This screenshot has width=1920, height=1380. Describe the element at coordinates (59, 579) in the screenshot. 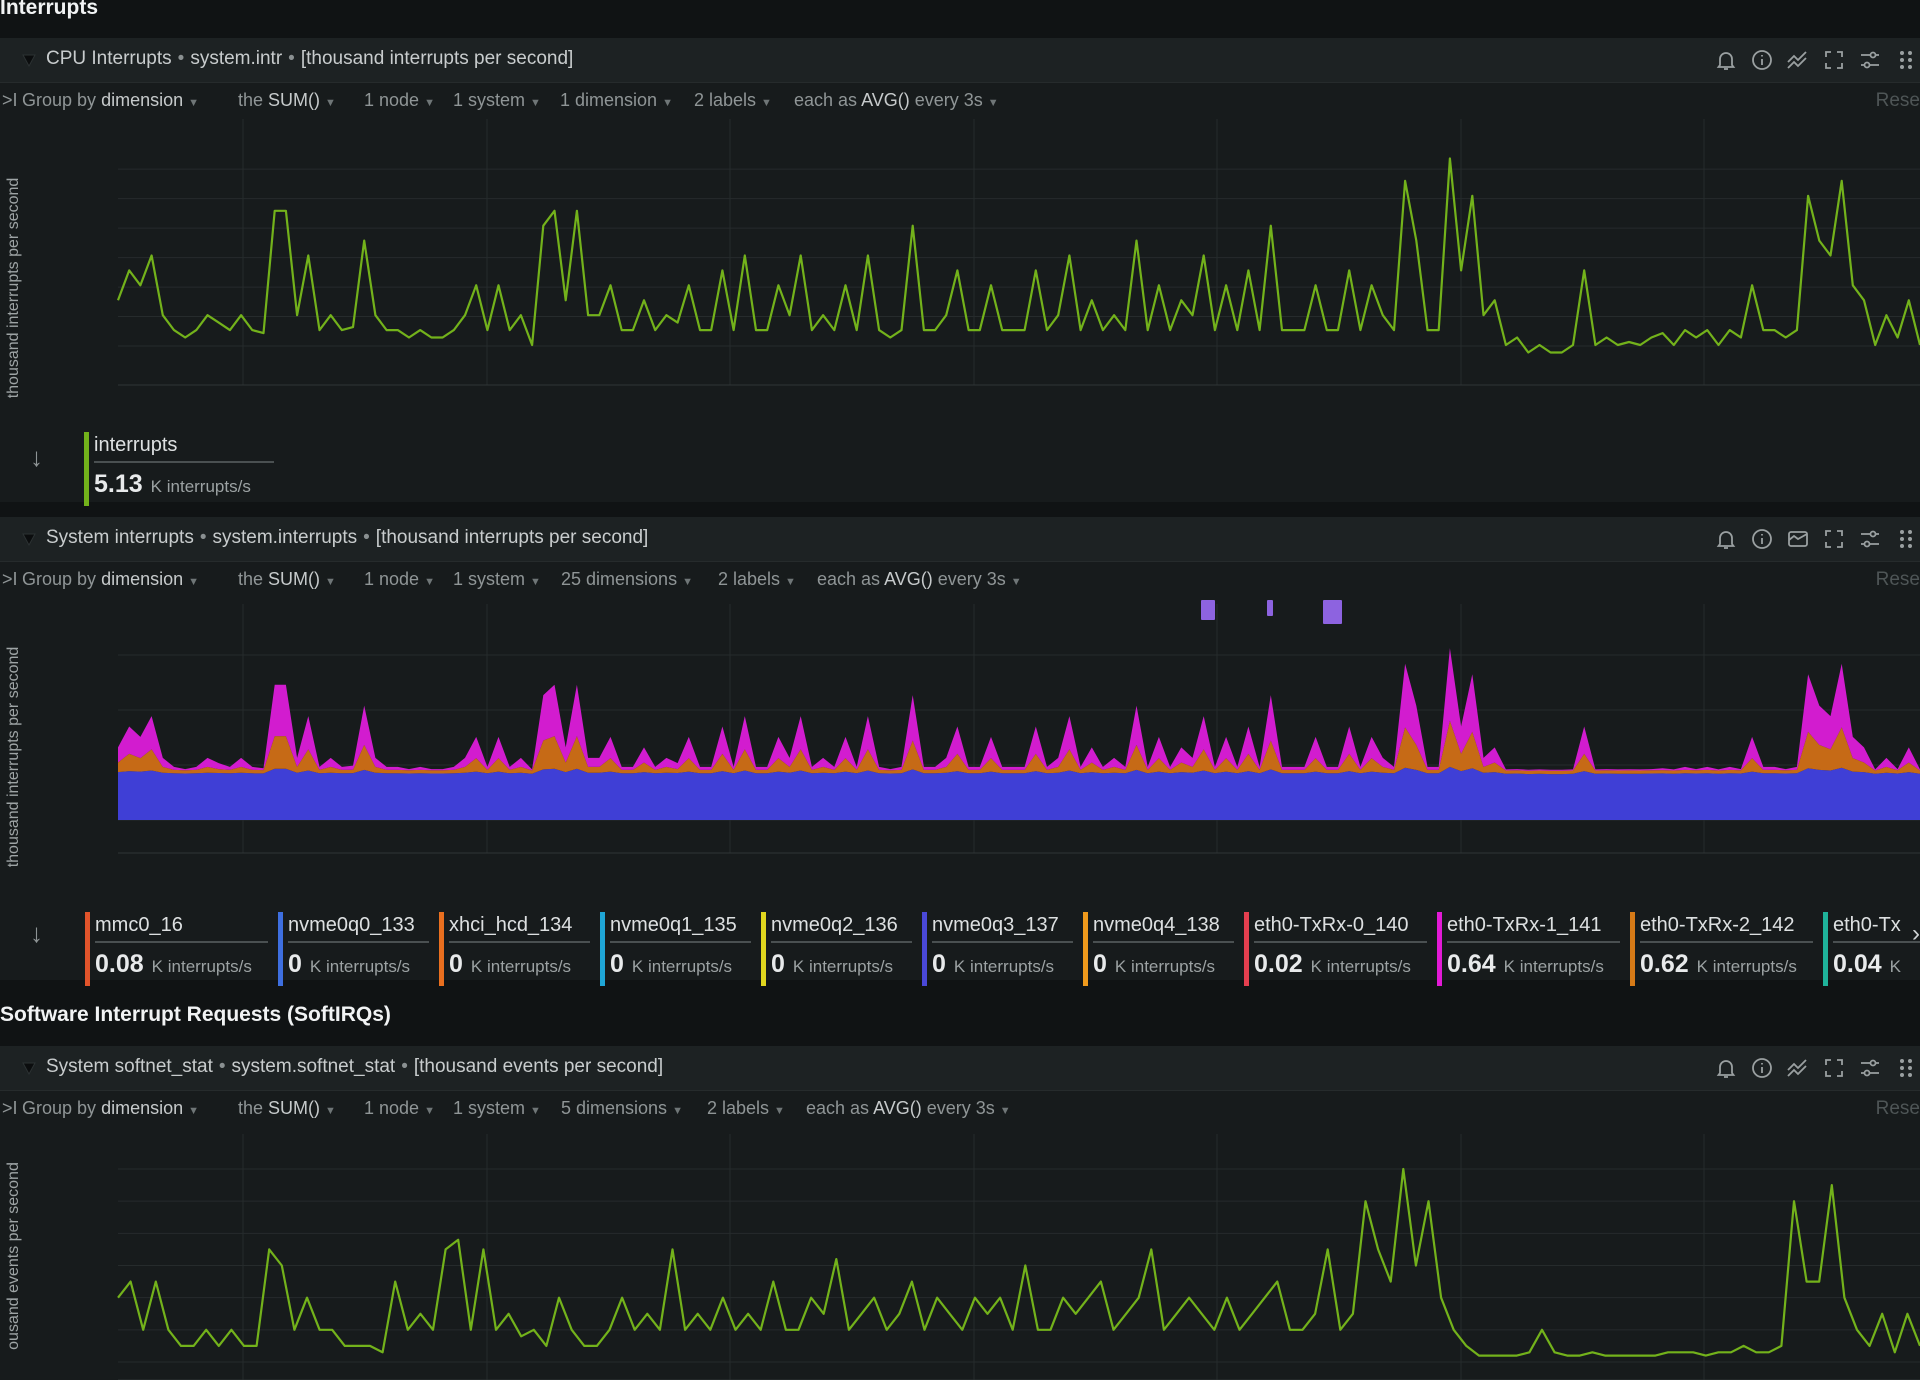

I see `group-by-prefix: Group by` at that location.